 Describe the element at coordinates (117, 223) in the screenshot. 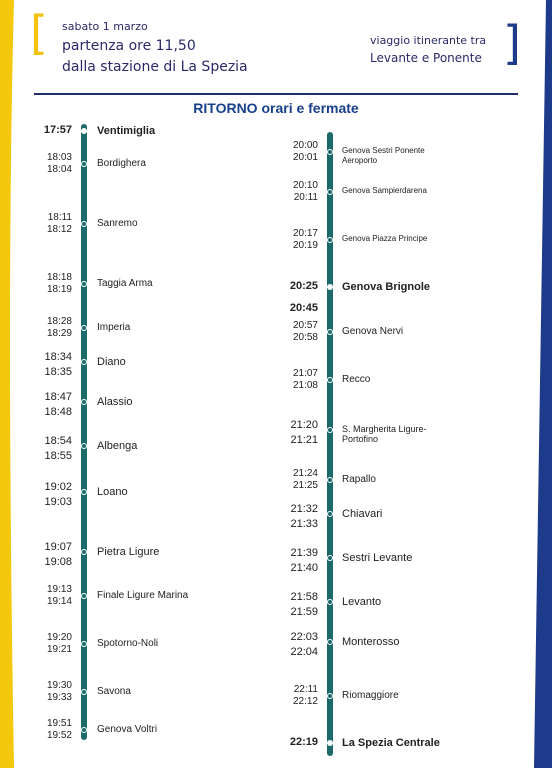

I see `left-stop-name: Sanremo` at that location.